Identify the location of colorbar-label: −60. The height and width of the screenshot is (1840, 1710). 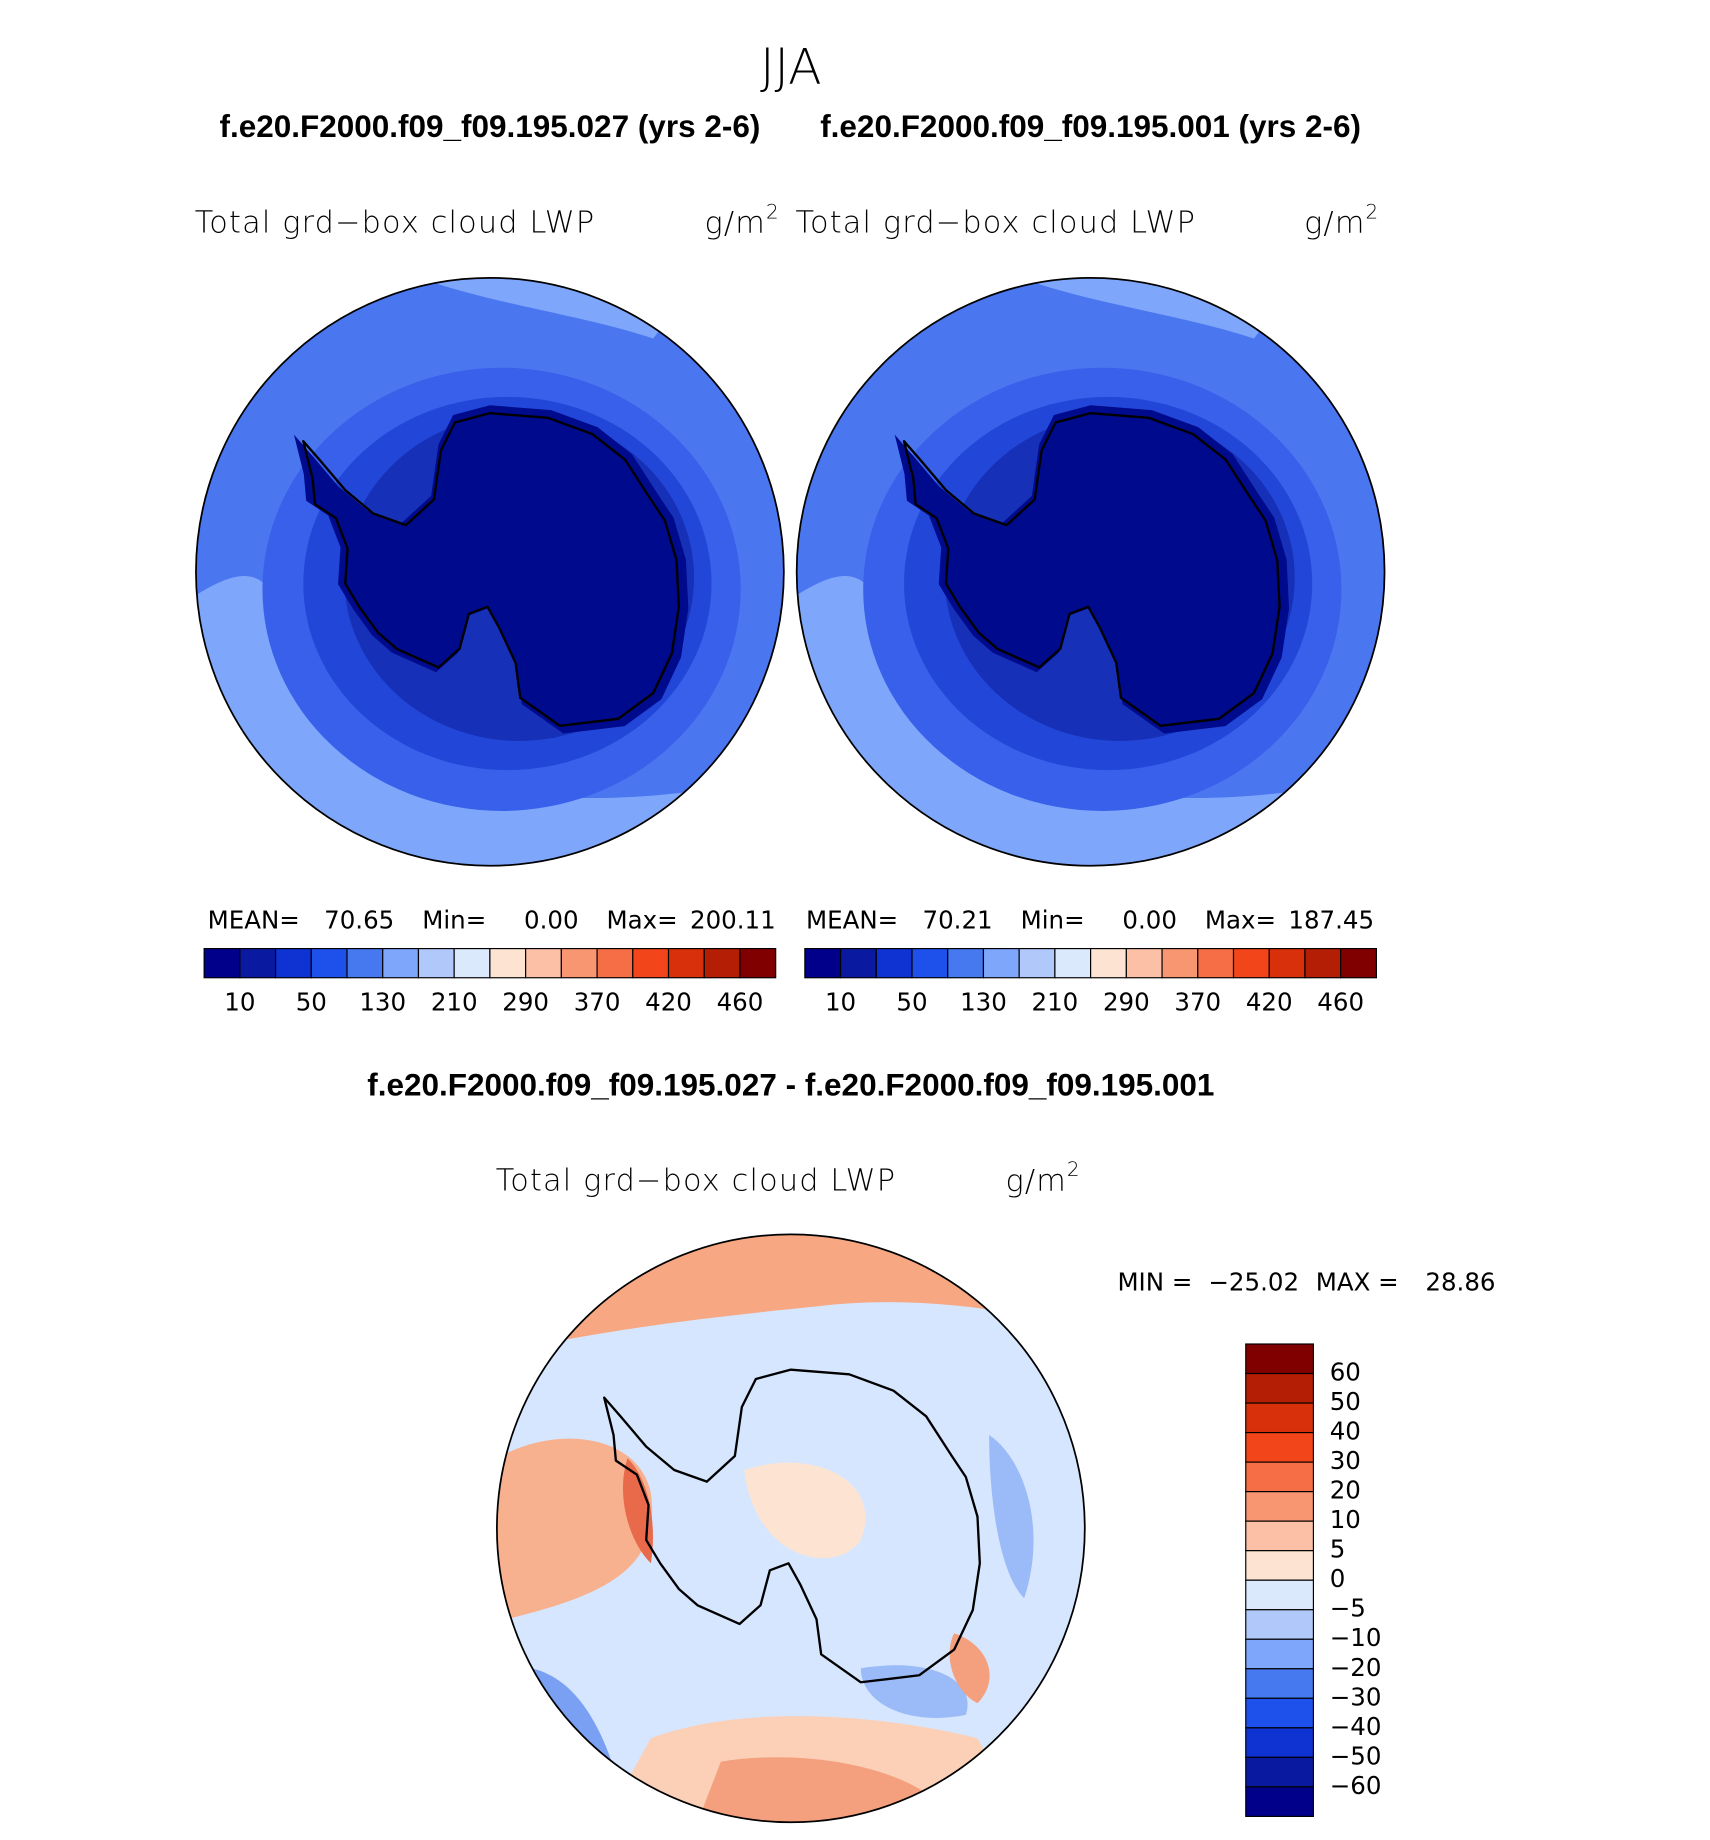
(1356, 1785).